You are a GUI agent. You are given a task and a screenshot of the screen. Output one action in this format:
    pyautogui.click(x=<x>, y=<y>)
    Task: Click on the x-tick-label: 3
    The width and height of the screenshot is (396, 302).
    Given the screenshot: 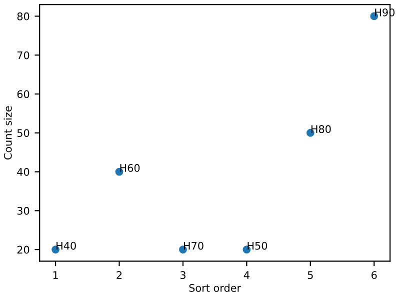 What is the action you would take?
    pyautogui.click(x=183, y=275)
    